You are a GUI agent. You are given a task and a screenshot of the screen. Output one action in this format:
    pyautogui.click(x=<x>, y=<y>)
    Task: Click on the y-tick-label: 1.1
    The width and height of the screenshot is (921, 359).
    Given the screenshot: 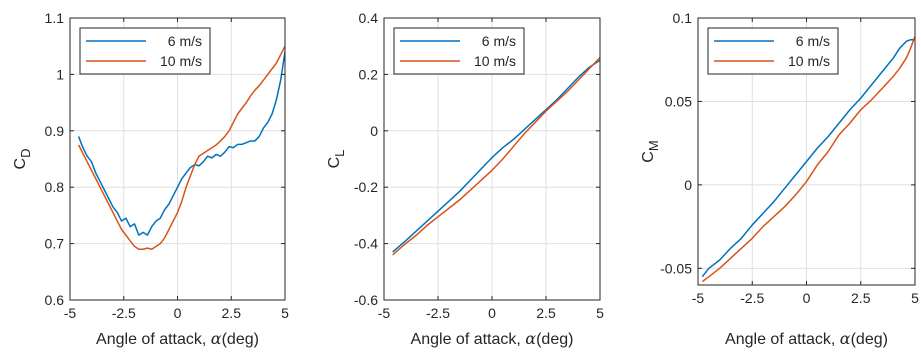 What is the action you would take?
    pyautogui.click(x=55, y=18)
    